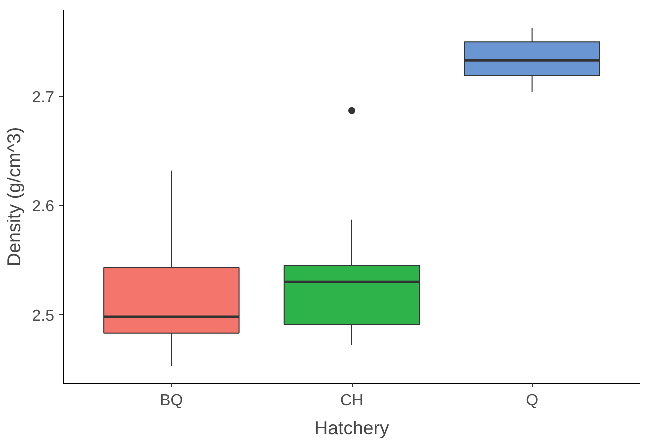 This screenshot has width=655, height=441. I want to click on y-tick-label: 2.7, so click(43, 98).